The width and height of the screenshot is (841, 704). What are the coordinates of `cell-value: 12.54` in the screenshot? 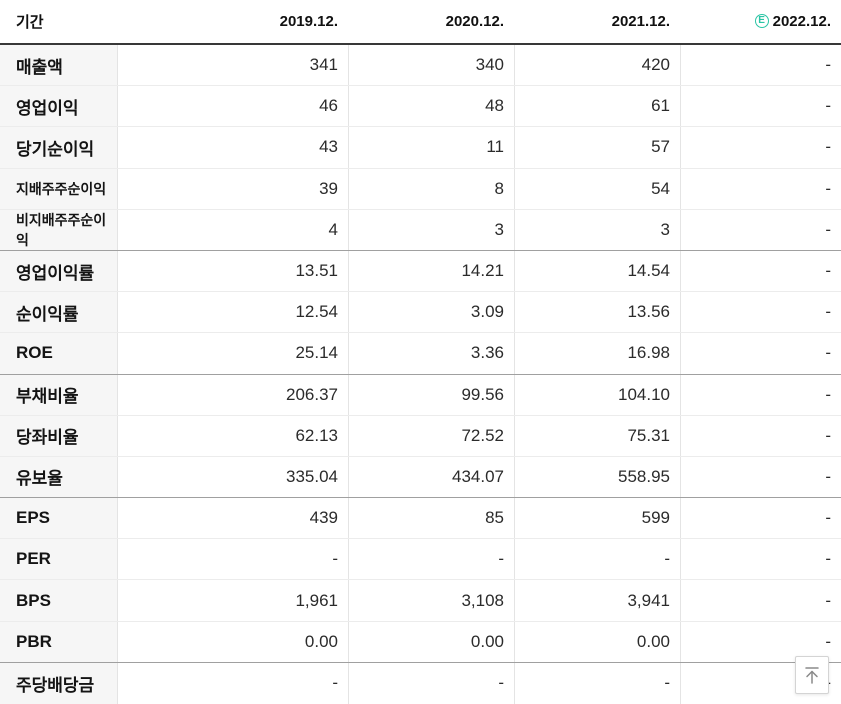 It's located at (232, 312).